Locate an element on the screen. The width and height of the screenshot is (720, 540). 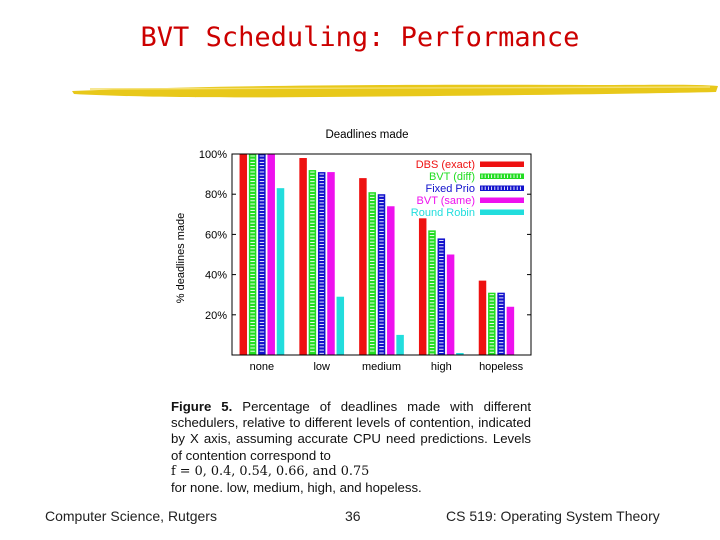
legend-label: BVT (same) is located at coordinates (446, 201).